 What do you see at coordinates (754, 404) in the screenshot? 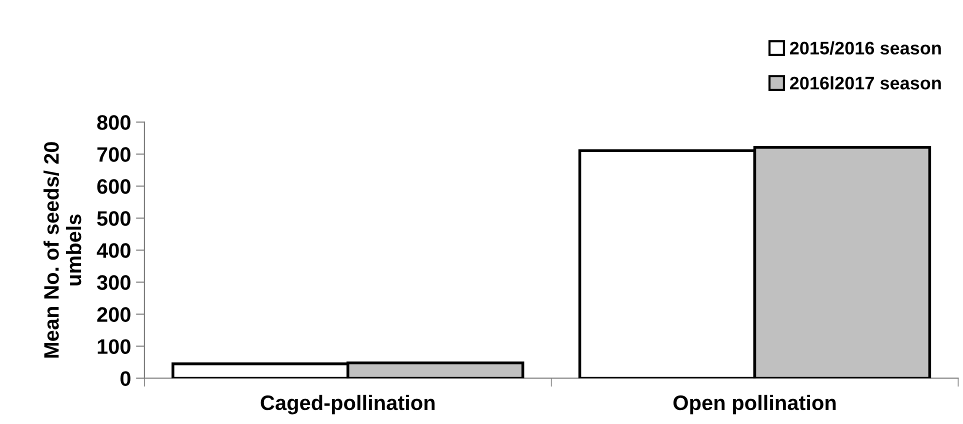
I see `x-tick-label: Open pollination` at bounding box center [754, 404].